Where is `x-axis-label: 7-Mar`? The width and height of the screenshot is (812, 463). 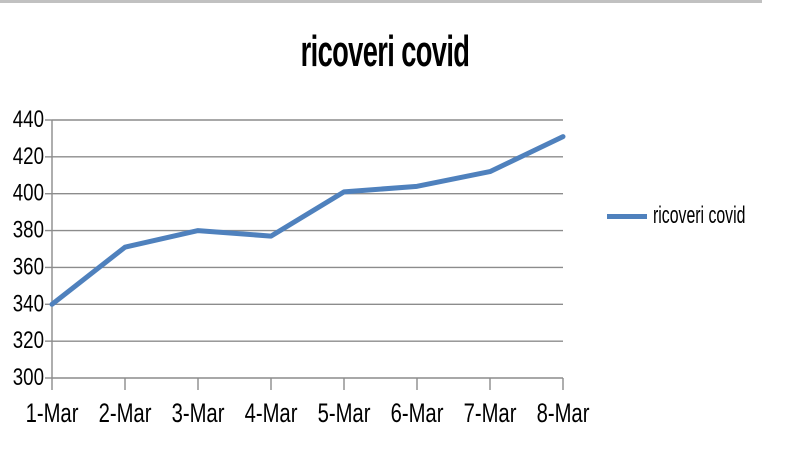
x-axis-label: 7-Mar is located at coordinates (490, 413).